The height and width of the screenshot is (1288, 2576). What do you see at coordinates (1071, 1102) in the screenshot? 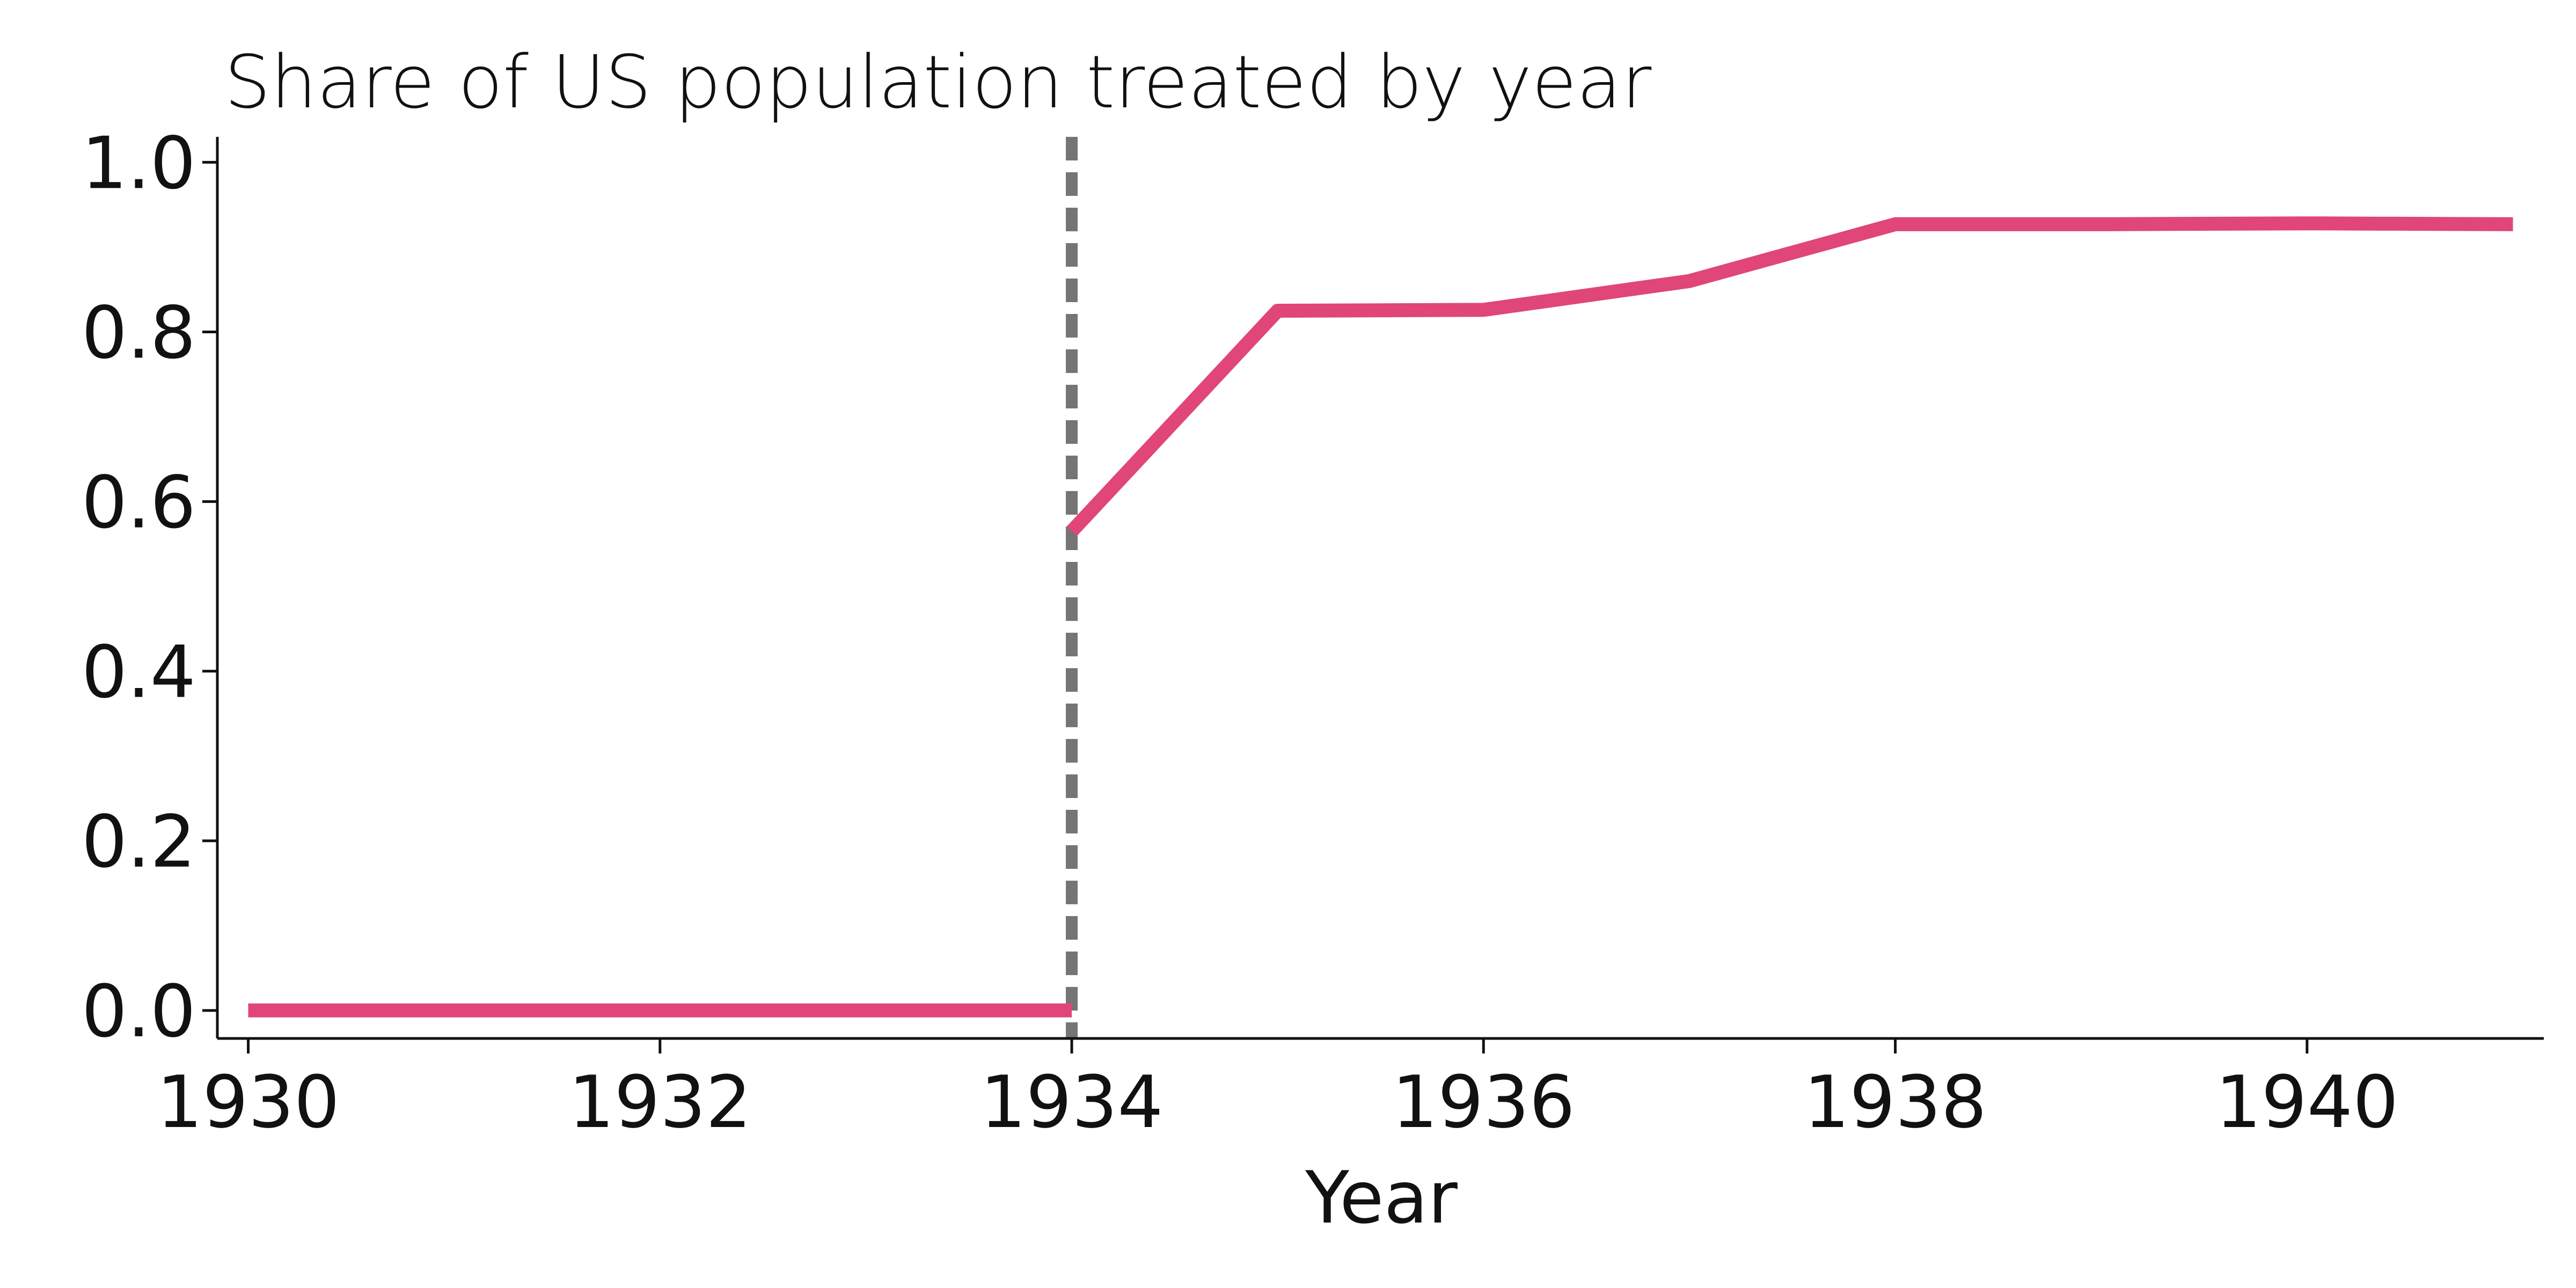
I see `x-tick-label: 1934` at bounding box center [1071, 1102].